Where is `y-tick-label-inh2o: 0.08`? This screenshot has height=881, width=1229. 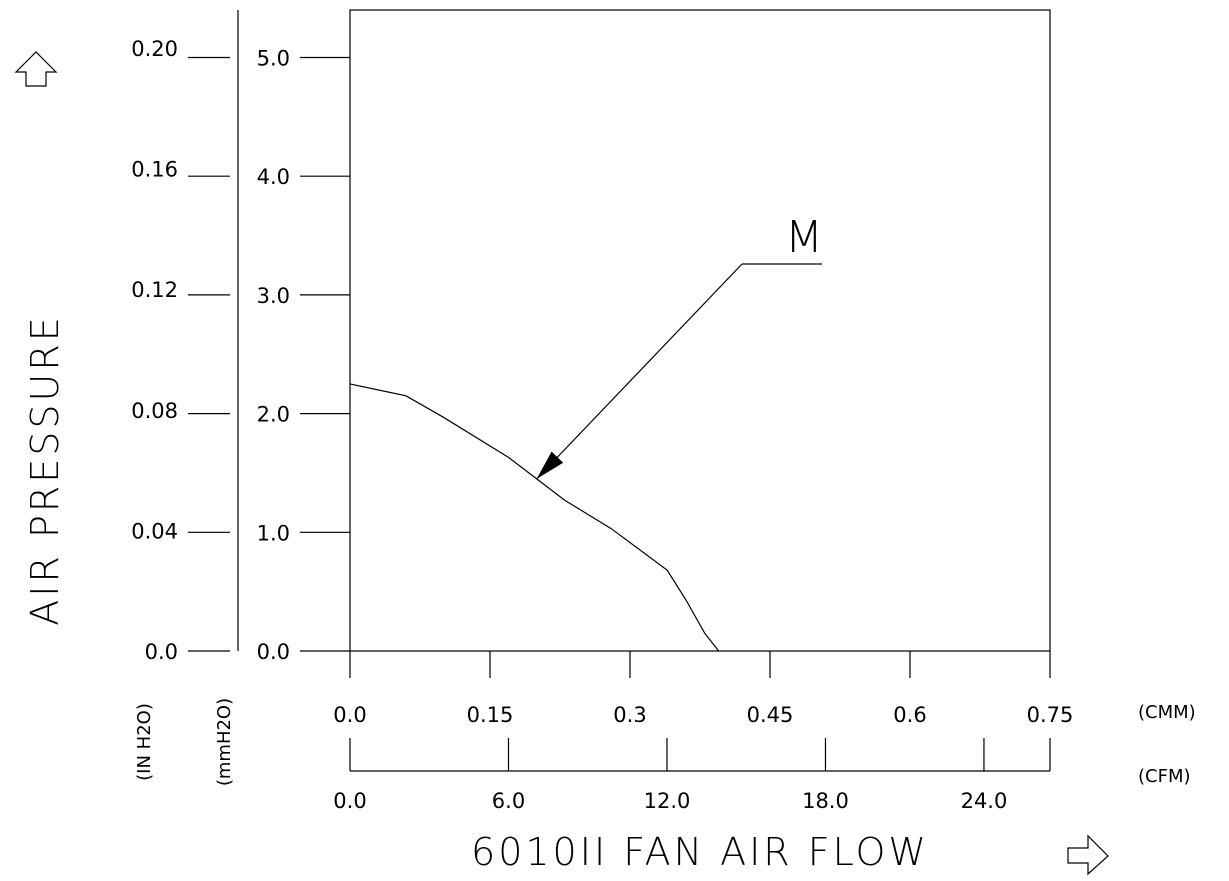 y-tick-label-inh2o: 0.08 is located at coordinates (154, 411).